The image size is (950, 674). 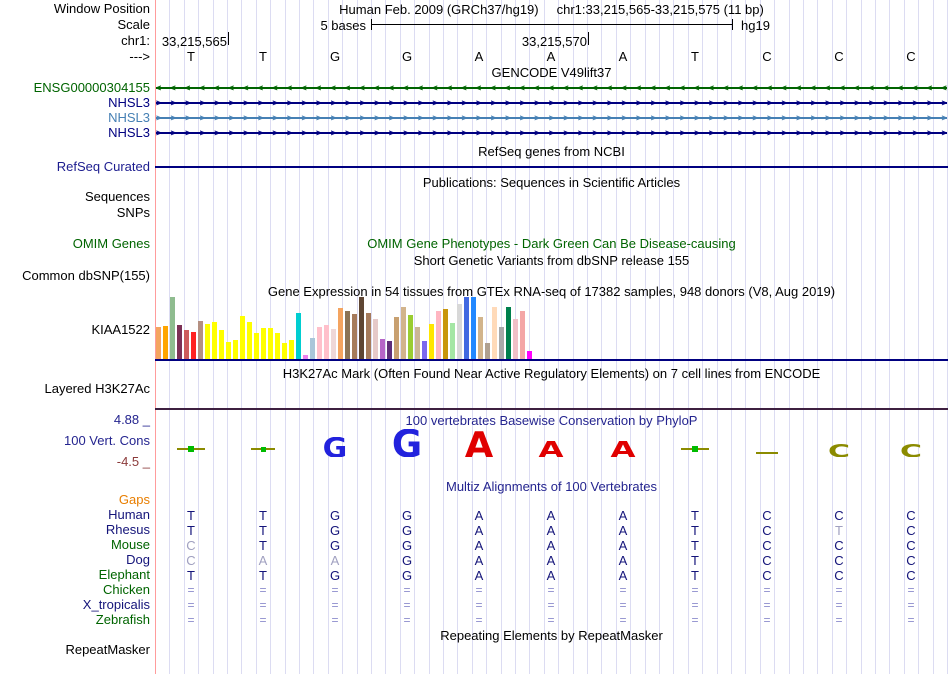 What do you see at coordinates (551, 530) in the screenshot?
I see `alignment-base: A` at bounding box center [551, 530].